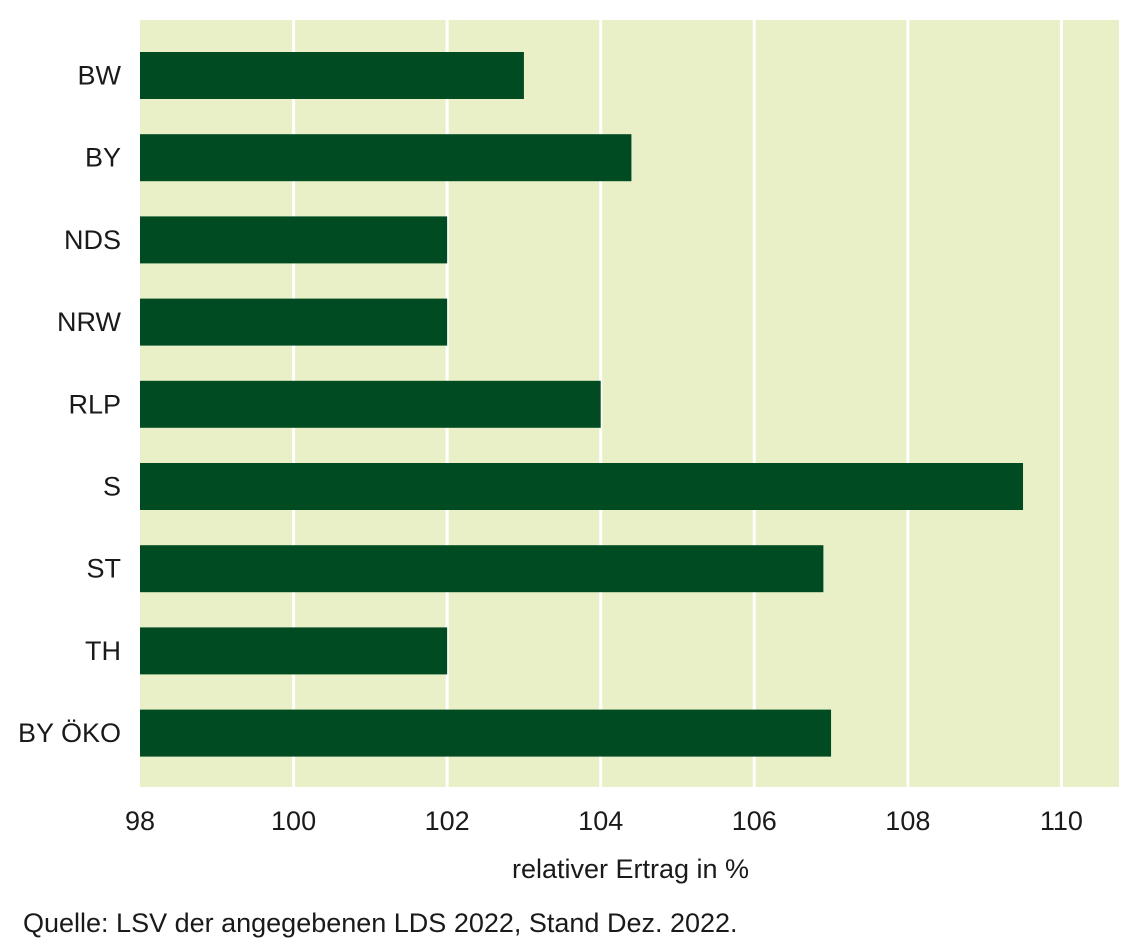  What do you see at coordinates (1061, 821) in the screenshot?
I see `x-tick-label: 110` at bounding box center [1061, 821].